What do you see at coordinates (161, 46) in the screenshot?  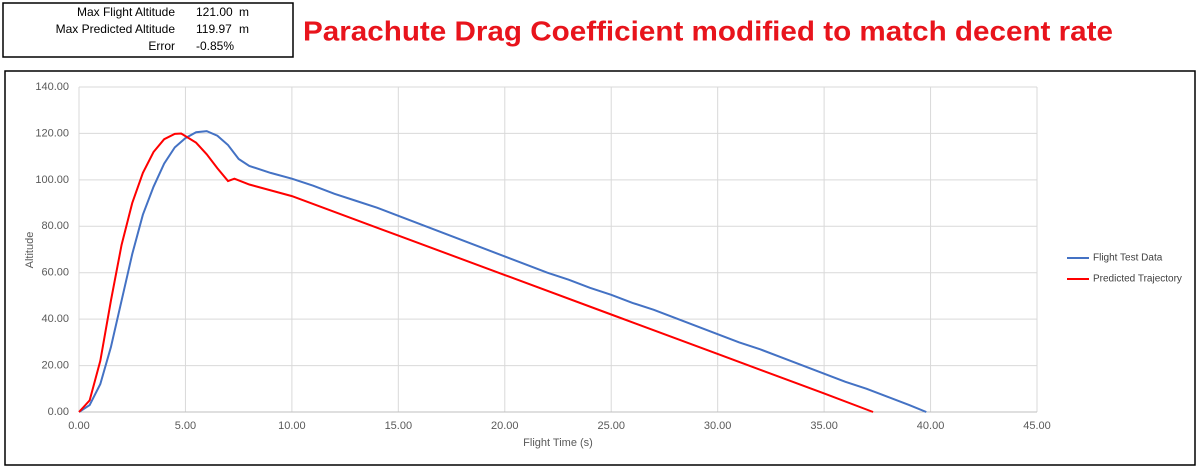 I see `row-label: Error` at bounding box center [161, 46].